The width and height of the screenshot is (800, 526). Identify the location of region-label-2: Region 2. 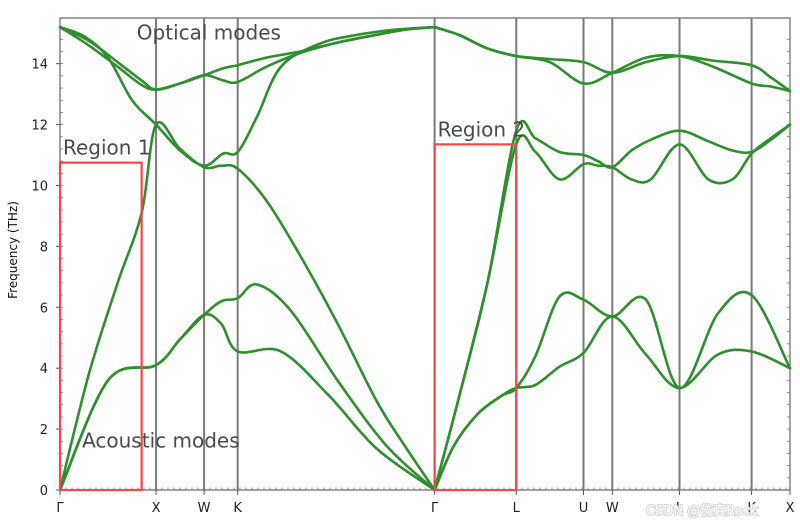
(482, 129).